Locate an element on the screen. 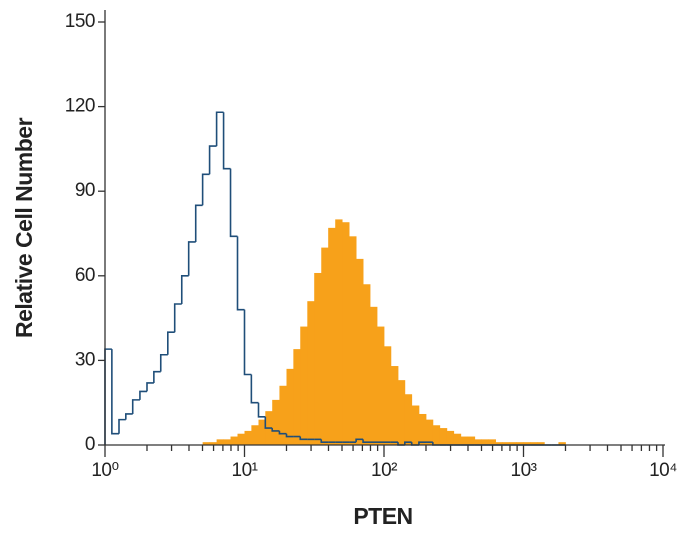 This screenshot has height=541, width=694. y-tick-label: 60 is located at coordinates (85, 275).